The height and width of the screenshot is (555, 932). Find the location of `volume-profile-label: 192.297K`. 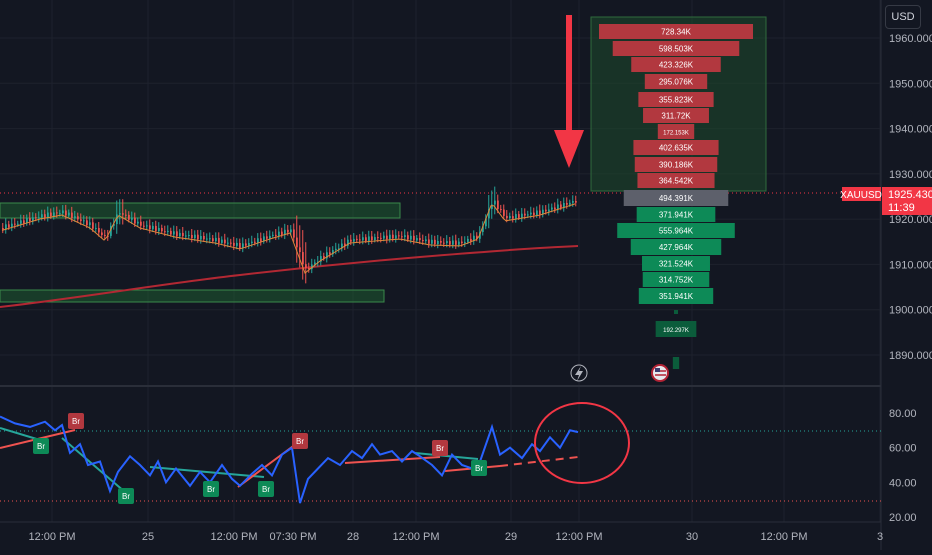

volume-profile-label: 192.297K is located at coordinates (676, 331).